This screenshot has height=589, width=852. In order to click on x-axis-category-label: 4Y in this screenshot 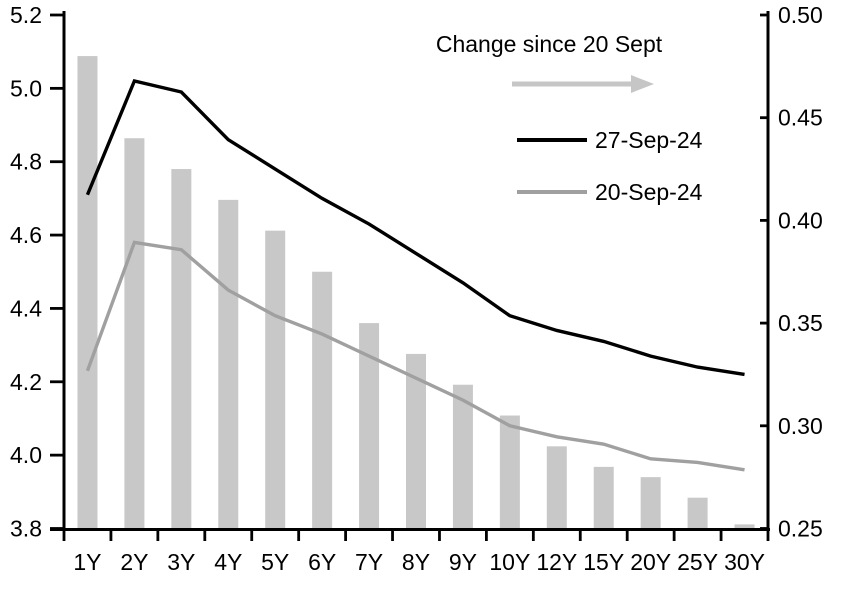, I will do `click(228, 562)`.